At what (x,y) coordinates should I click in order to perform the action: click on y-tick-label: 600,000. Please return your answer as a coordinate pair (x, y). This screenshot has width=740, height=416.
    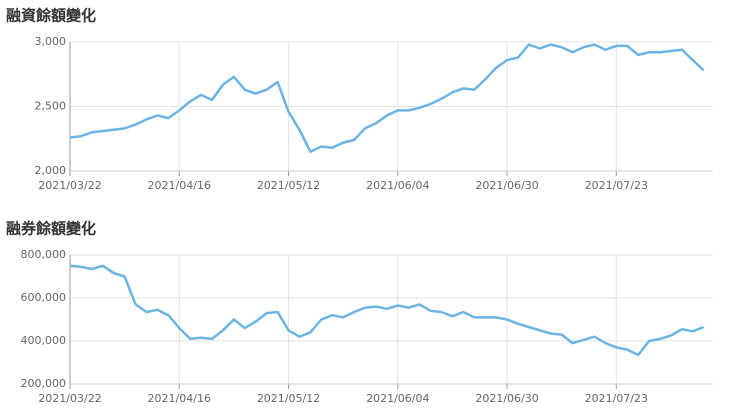
    Looking at the image, I should click on (44, 297).